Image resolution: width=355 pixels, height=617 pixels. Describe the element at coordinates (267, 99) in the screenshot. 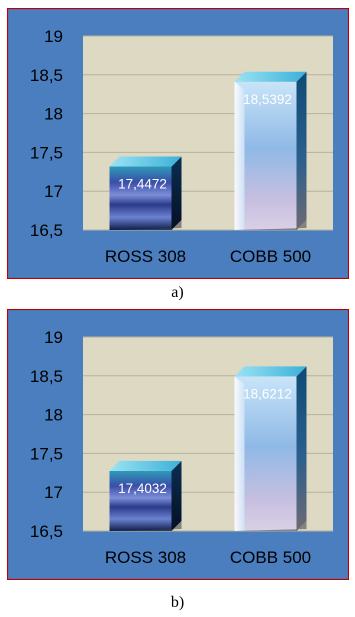

I see `data-label: 18,5392` at that location.